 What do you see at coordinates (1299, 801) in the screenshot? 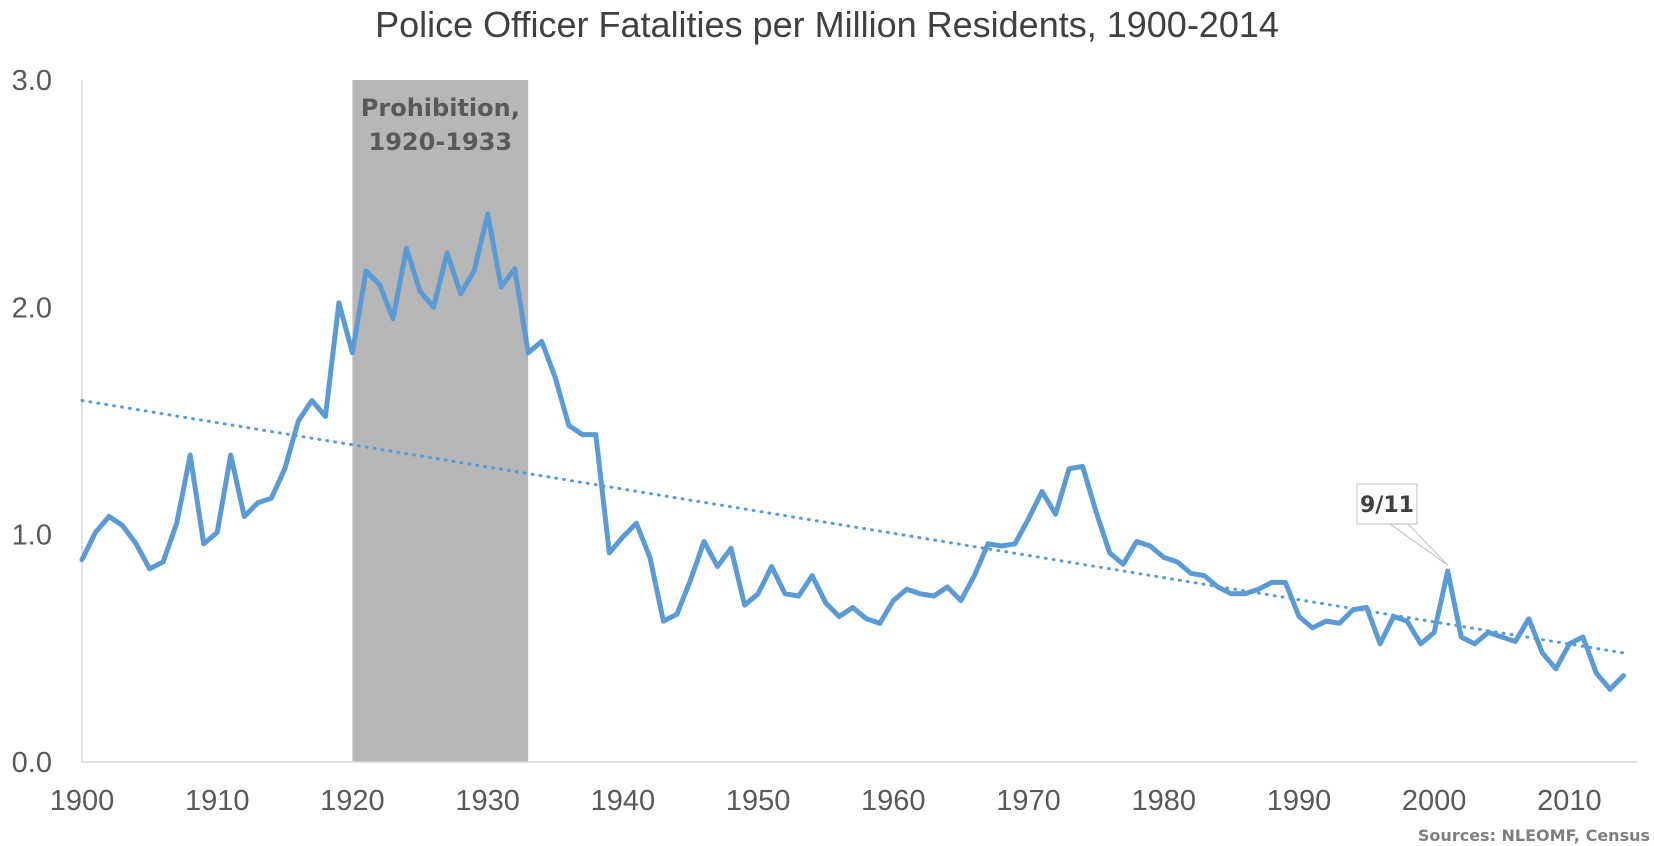
I see `x-tick-label: 1990` at bounding box center [1299, 801].